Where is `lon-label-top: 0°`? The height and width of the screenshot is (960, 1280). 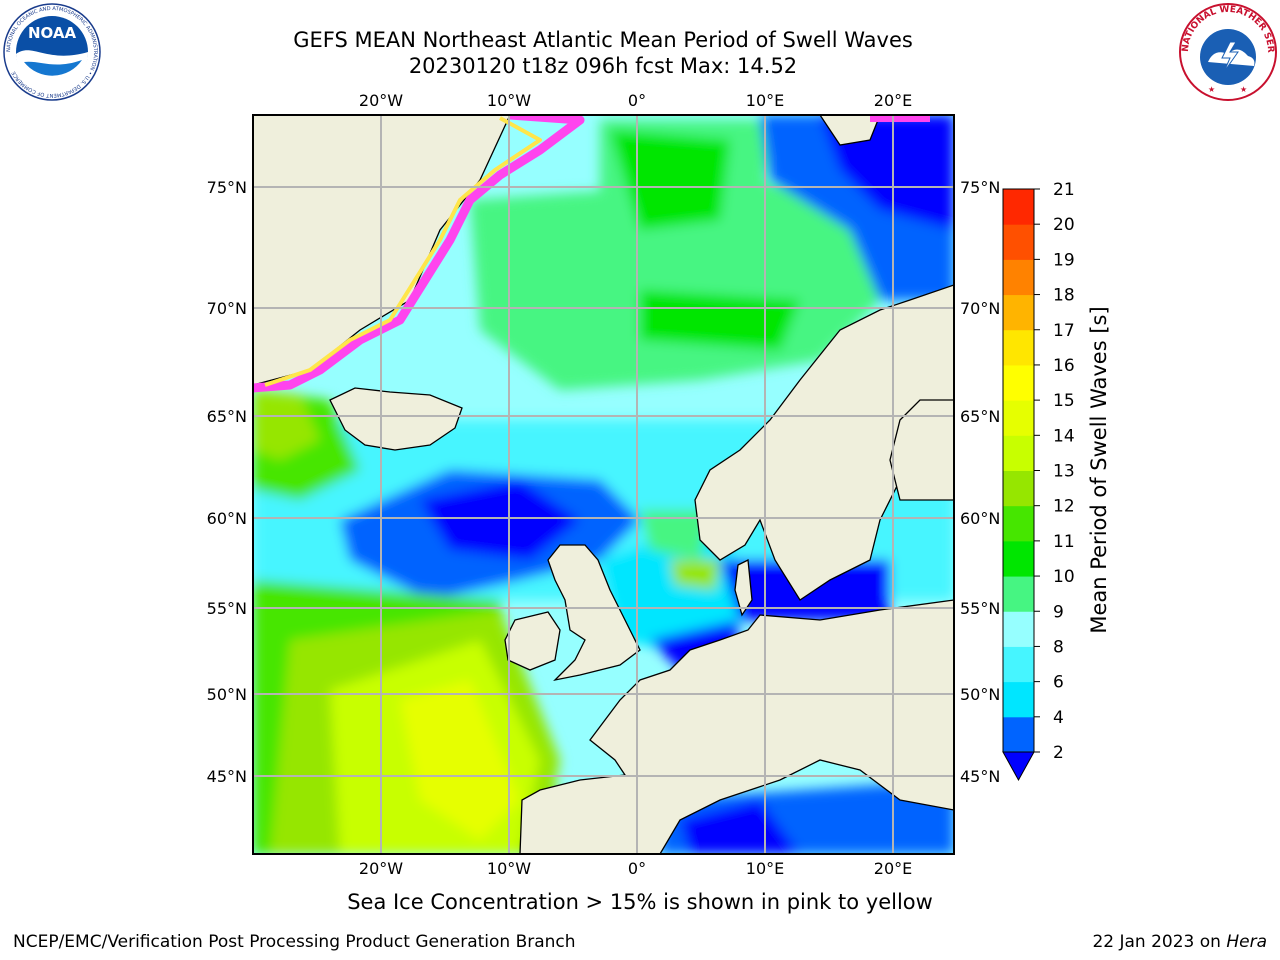
lon-label-top: 0° is located at coordinates (637, 100).